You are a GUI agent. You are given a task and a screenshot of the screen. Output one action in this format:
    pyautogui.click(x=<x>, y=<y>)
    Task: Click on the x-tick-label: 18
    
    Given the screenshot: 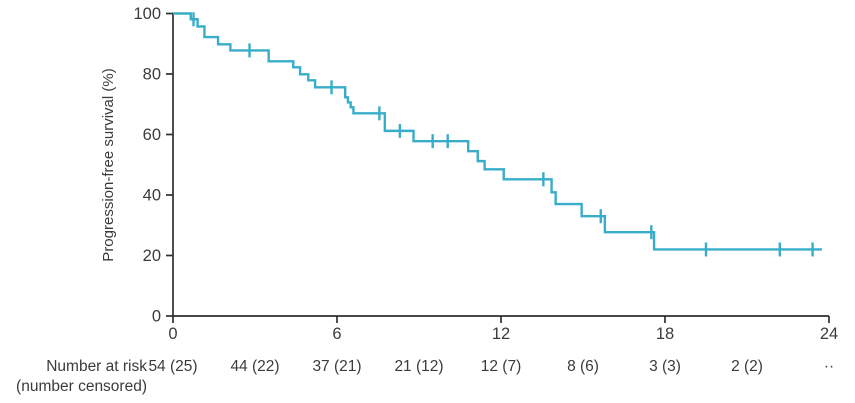 What is the action you would take?
    pyautogui.click(x=665, y=334)
    